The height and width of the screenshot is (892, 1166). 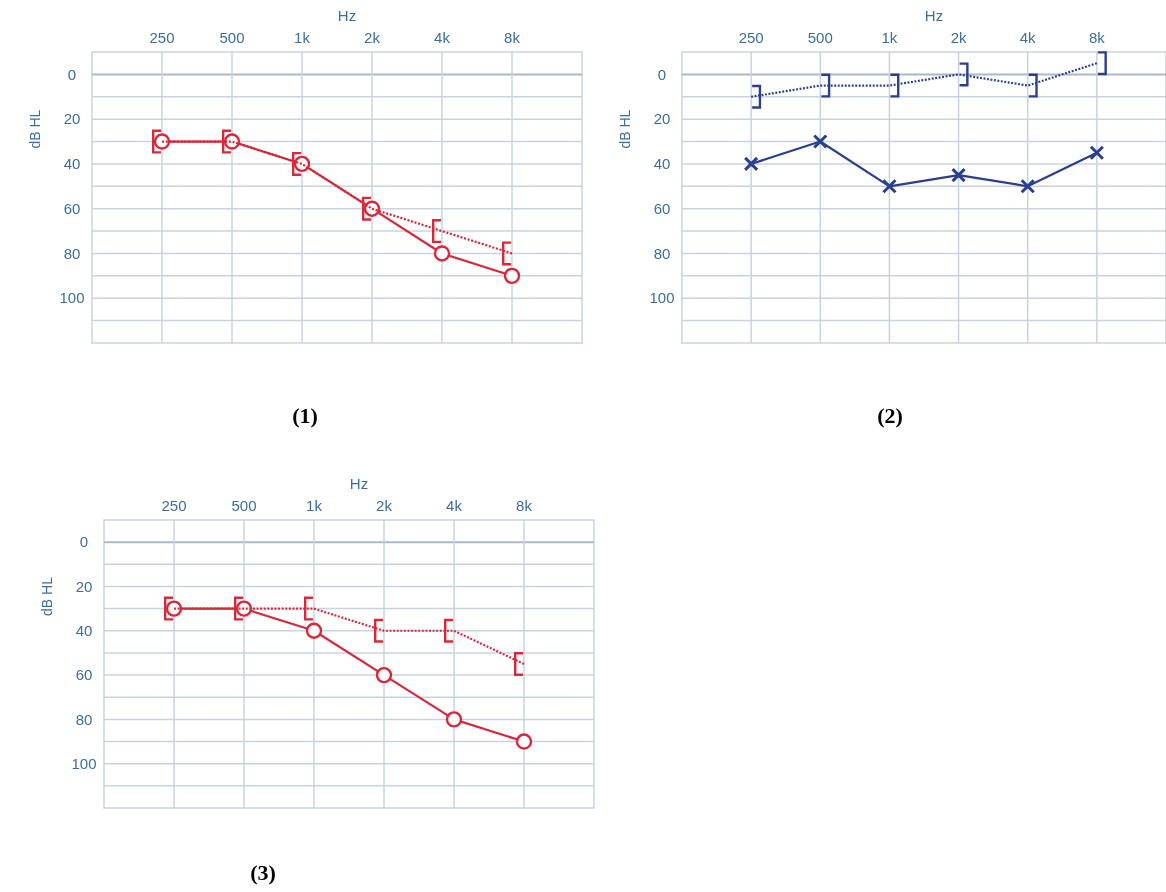 What do you see at coordinates (263, 872) in the screenshot?
I see `text: (3)` at bounding box center [263, 872].